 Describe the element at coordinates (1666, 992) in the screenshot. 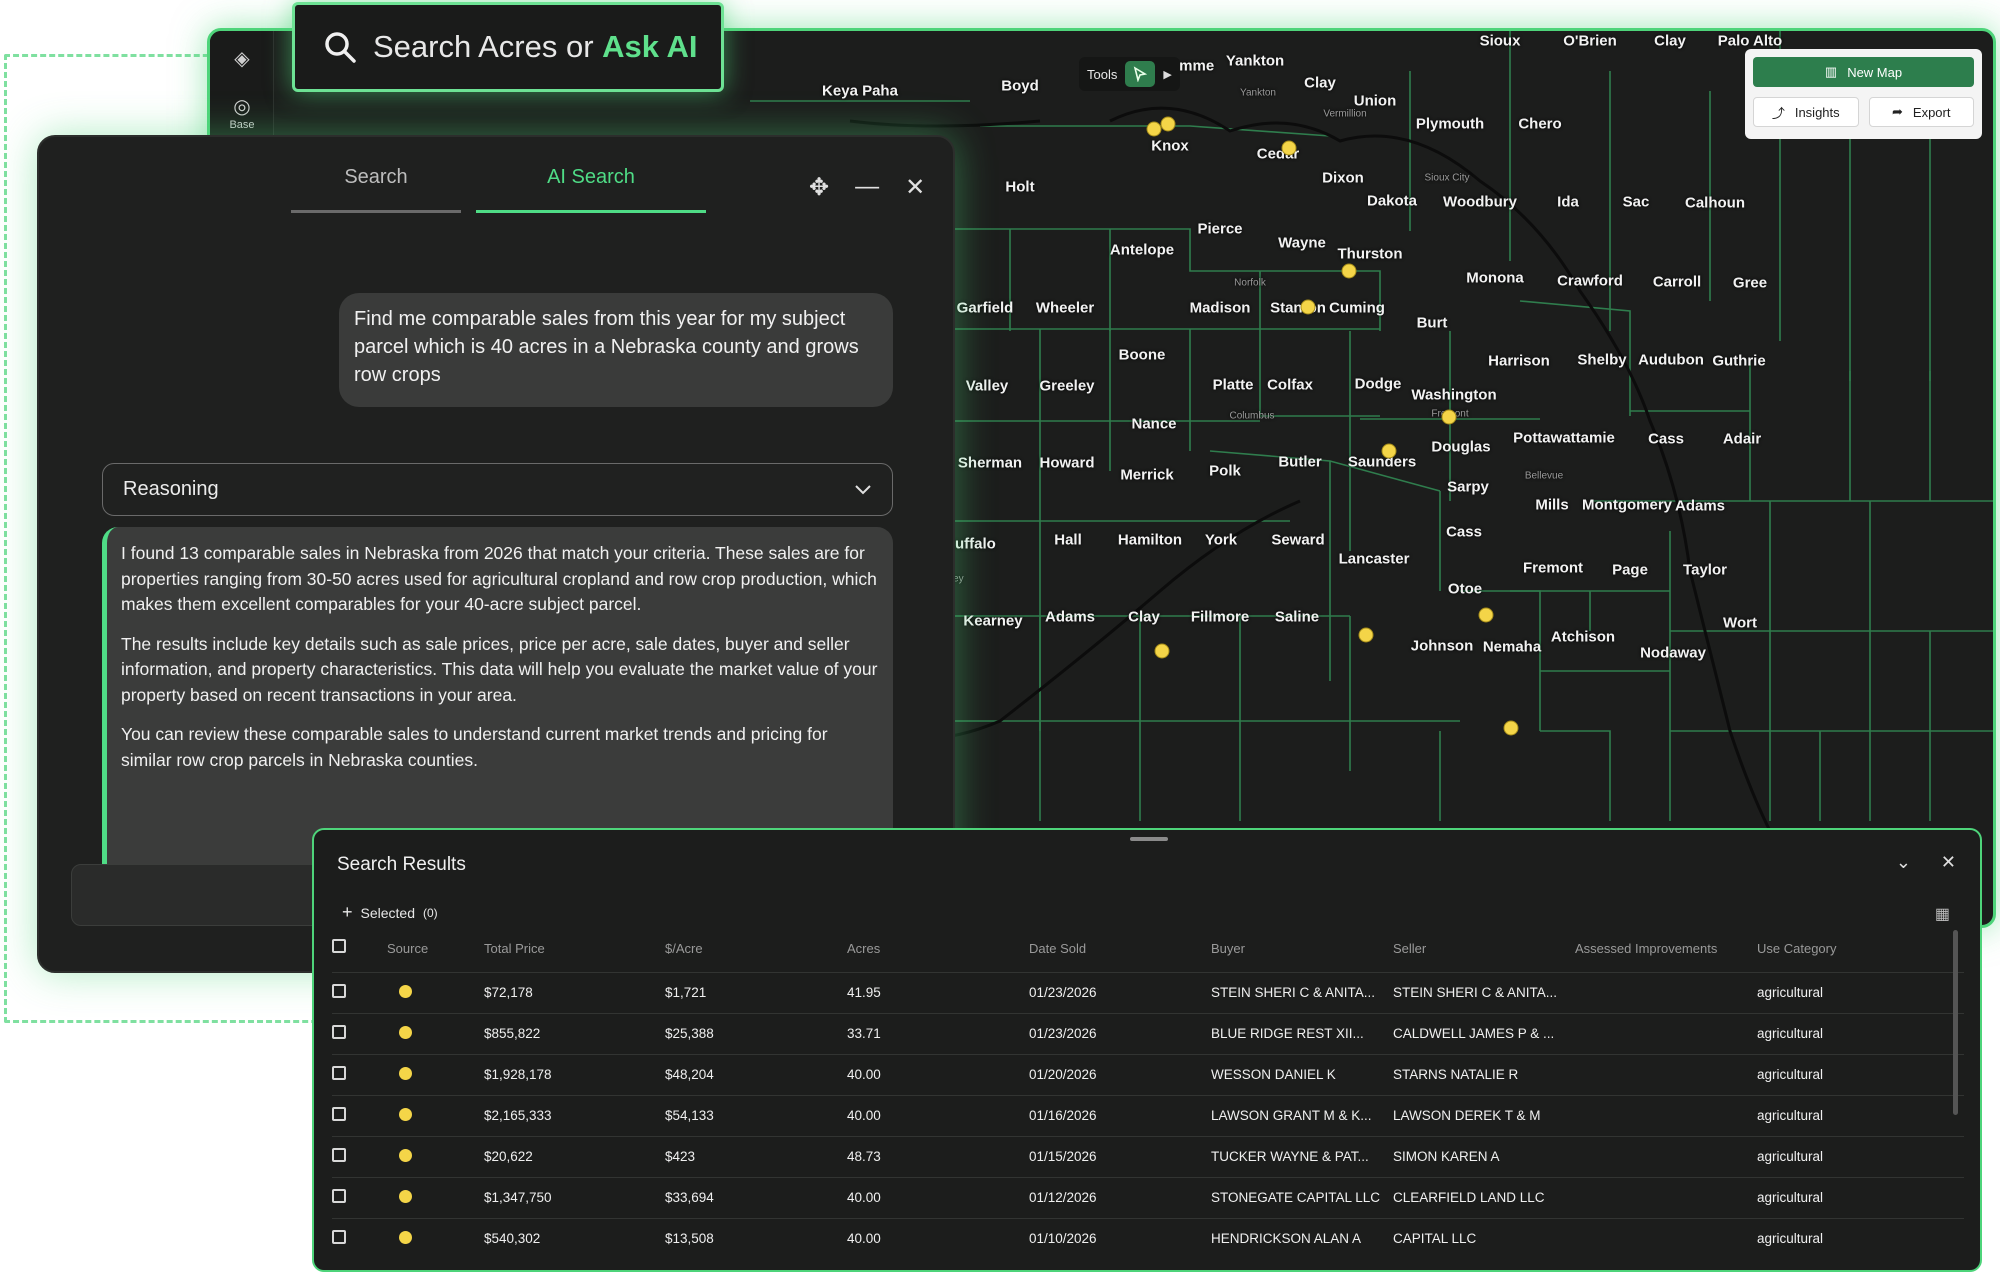

I see `cell-assessed-improvements` at that location.